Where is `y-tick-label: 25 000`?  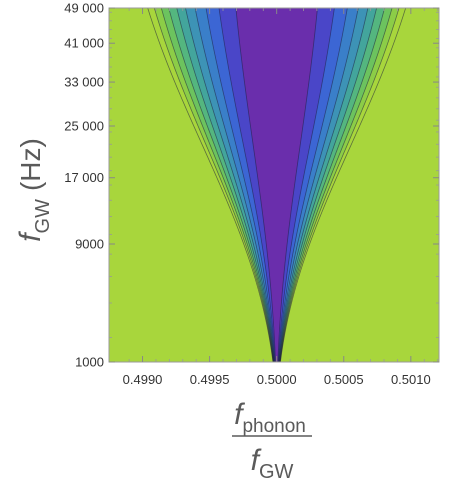
y-tick-label: 25 000 is located at coordinates (84, 126).